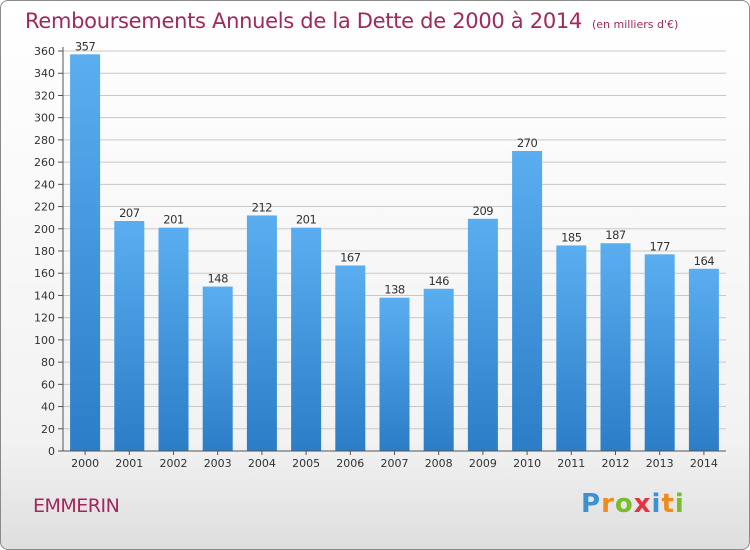 The height and width of the screenshot is (550, 750). Describe the element at coordinates (679, 504) in the screenshot. I see `logo-letter-7: i` at that location.